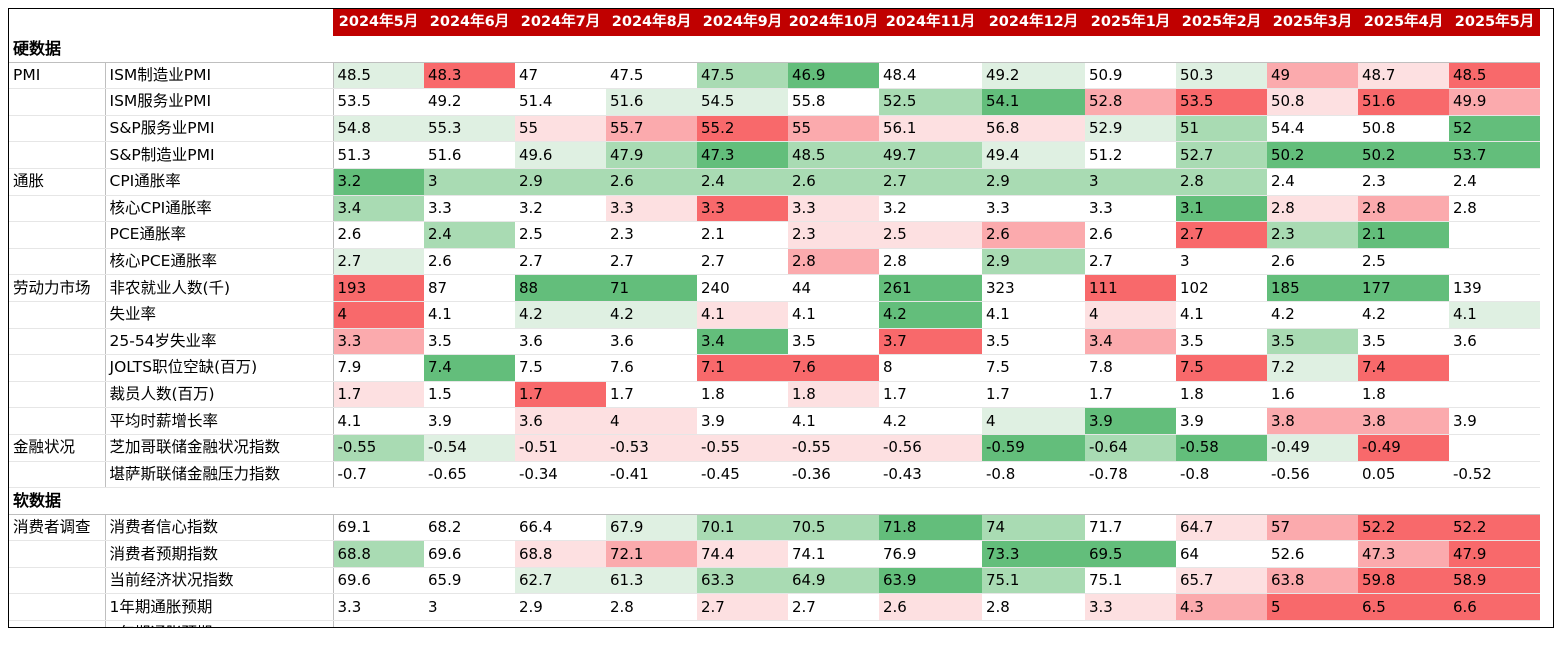 This screenshot has width=1557, height=645. What do you see at coordinates (560, 102) in the screenshot?
I see `value-cell: 51.4` at bounding box center [560, 102].